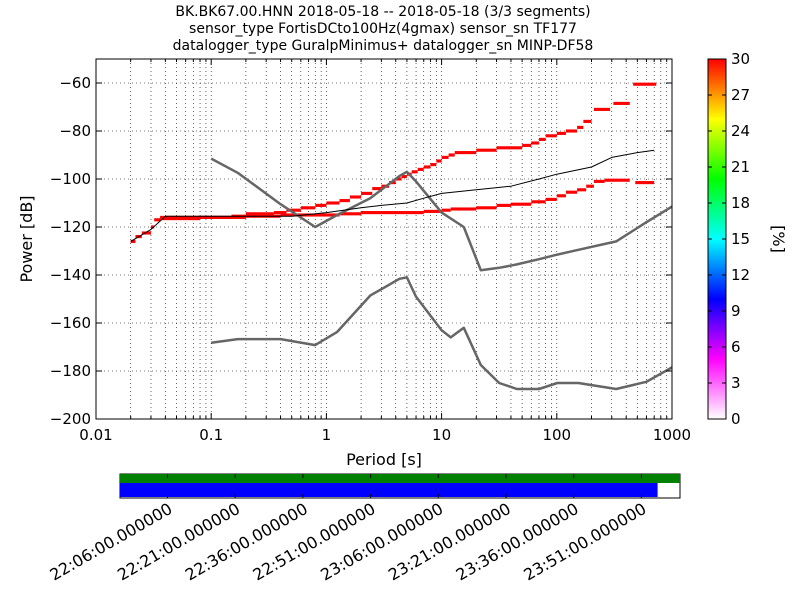 This screenshot has height=600, width=800. What do you see at coordinates (327, 435) in the screenshot?
I see `x-tick-label: 1` at bounding box center [327, 435].